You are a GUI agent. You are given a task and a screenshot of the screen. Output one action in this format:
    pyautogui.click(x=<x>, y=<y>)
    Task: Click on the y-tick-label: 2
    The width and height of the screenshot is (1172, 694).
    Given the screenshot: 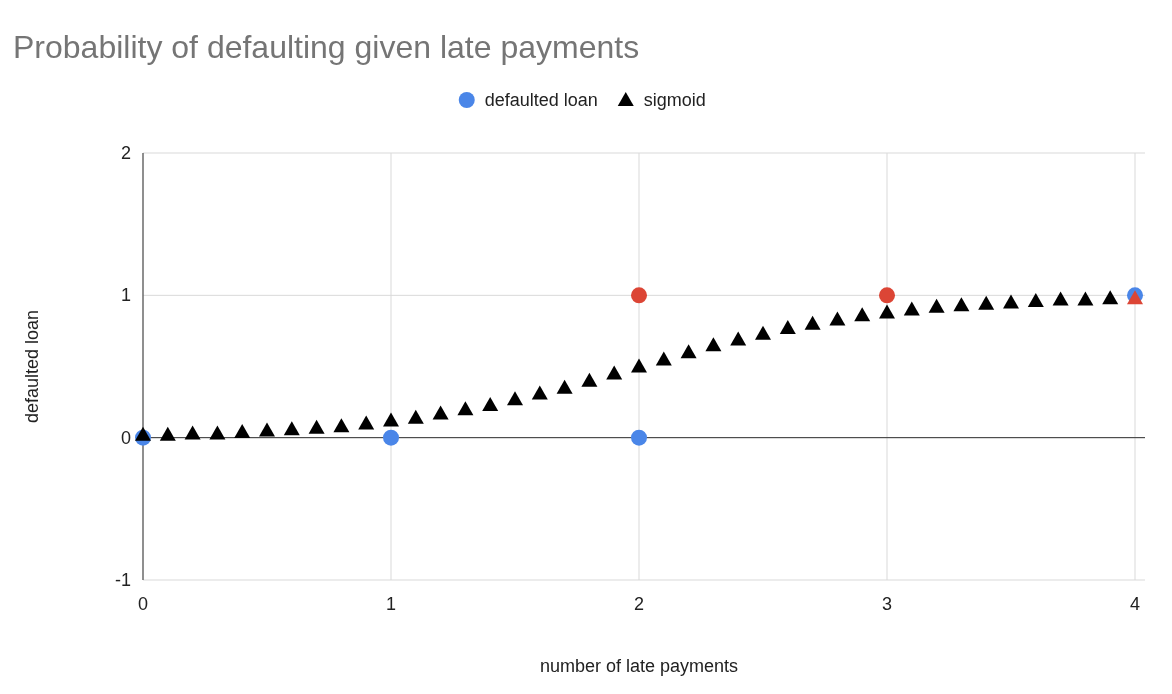 What is the action you would take?
    pyautogui.click(x=125, y=153)
    